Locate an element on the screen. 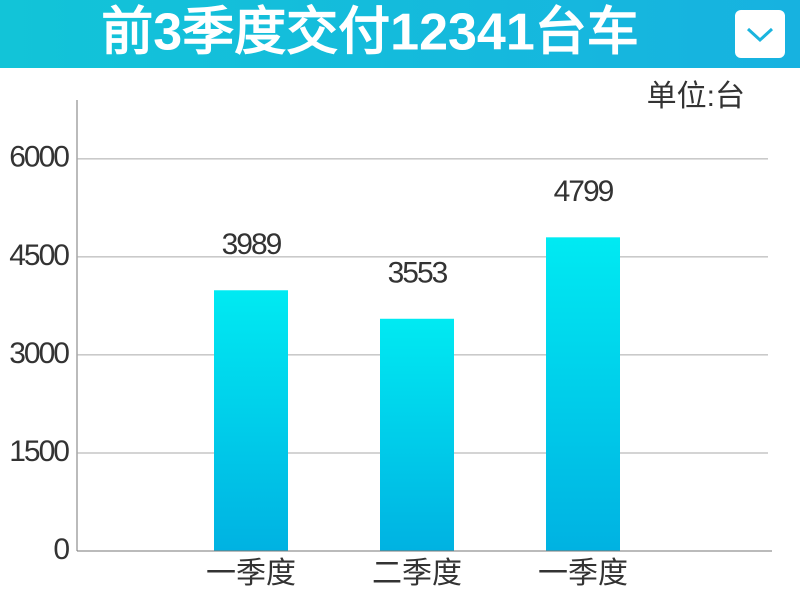  chart-title: 前3季度交付12341台车 is located at coordinates (370, 33).